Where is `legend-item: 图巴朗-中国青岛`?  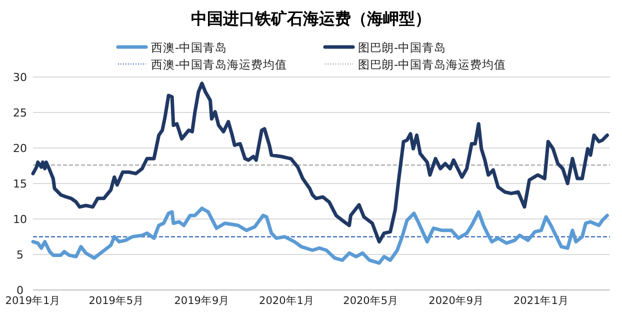 legend-item: 图巴朗-中国青岛 is located at coordinates (384, 47).